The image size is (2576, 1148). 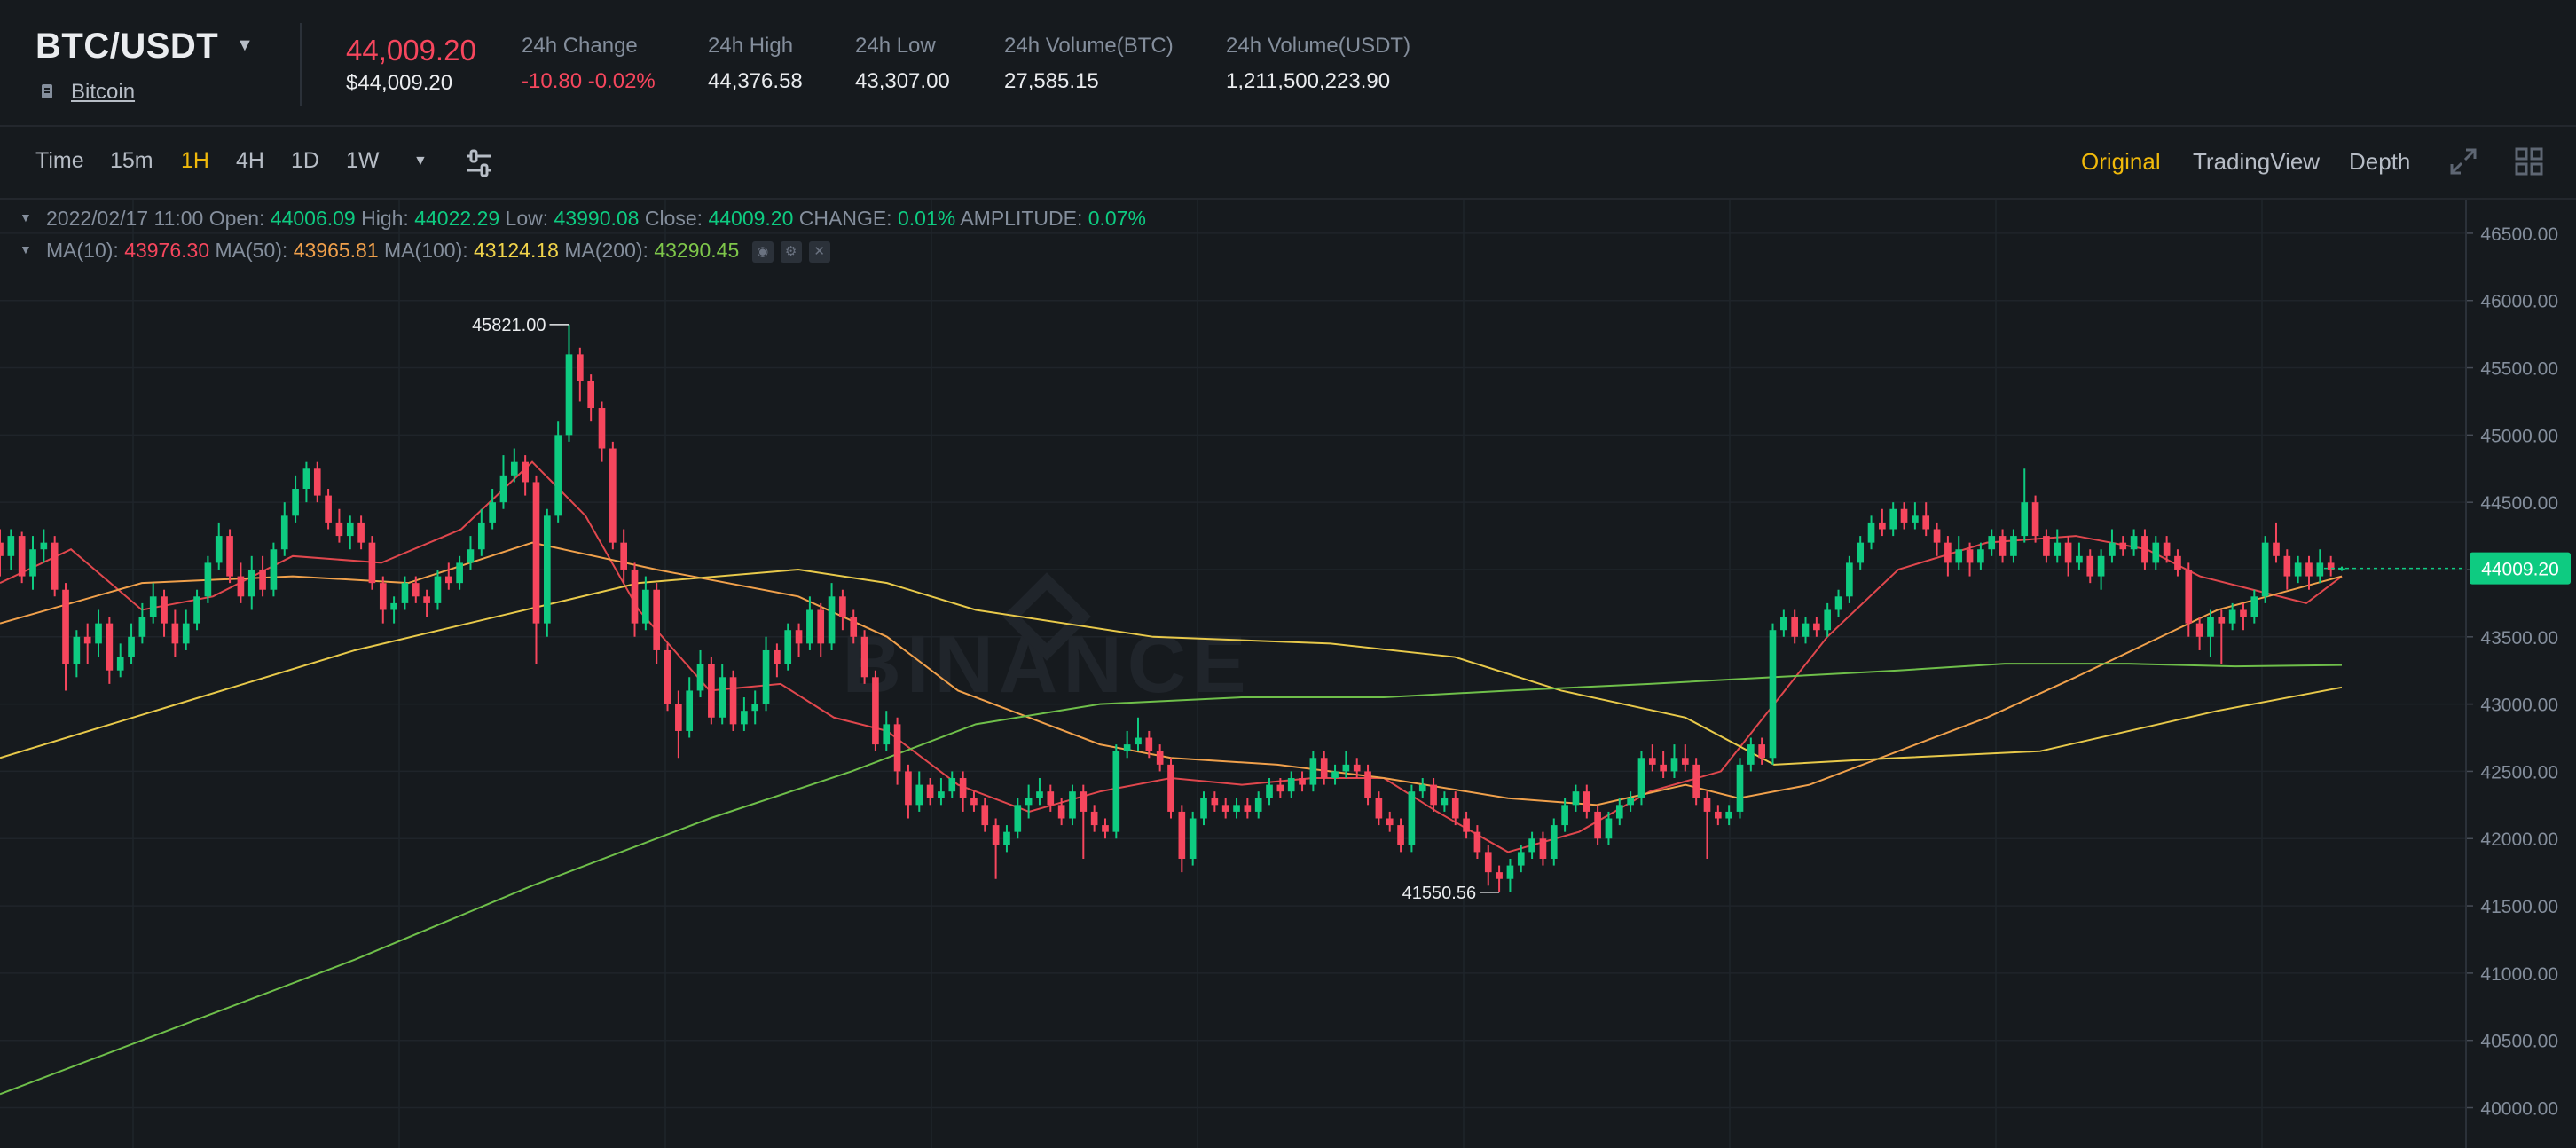 What do you see at coordinates (479, 163) in the screenshot?
I see `indicator-settings-icon` at bounding box center [479, 163].